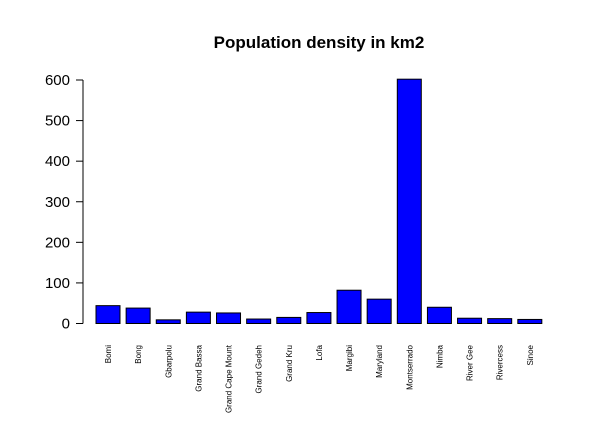 This screenshot has height=424, width=601. I want to click on y-tick-label: 100, so click(57, 283).